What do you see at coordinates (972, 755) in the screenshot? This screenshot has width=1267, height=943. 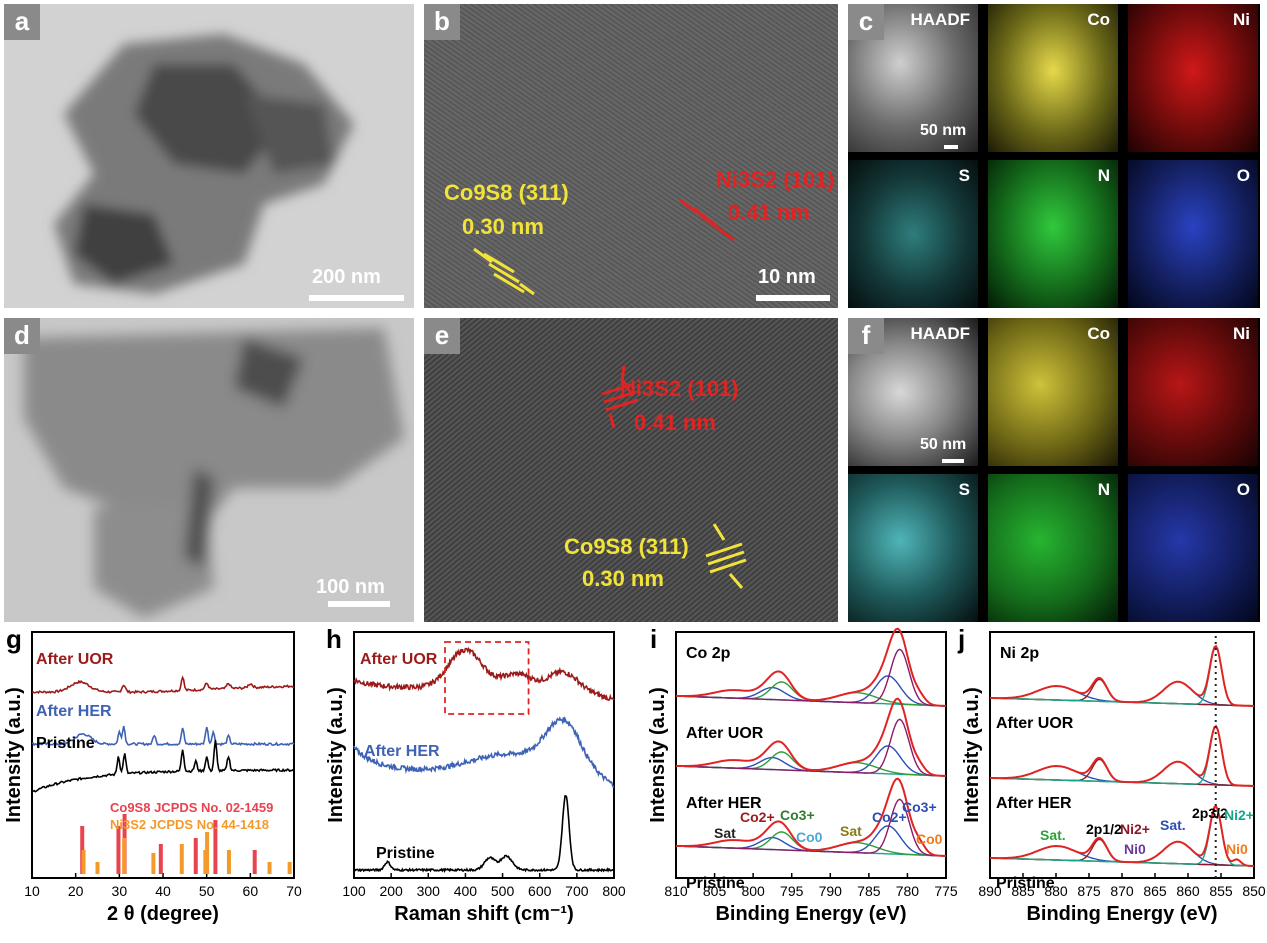 I see `y-axis-label-j: Intensity (a.u.)` at bounding box center [972, 755].